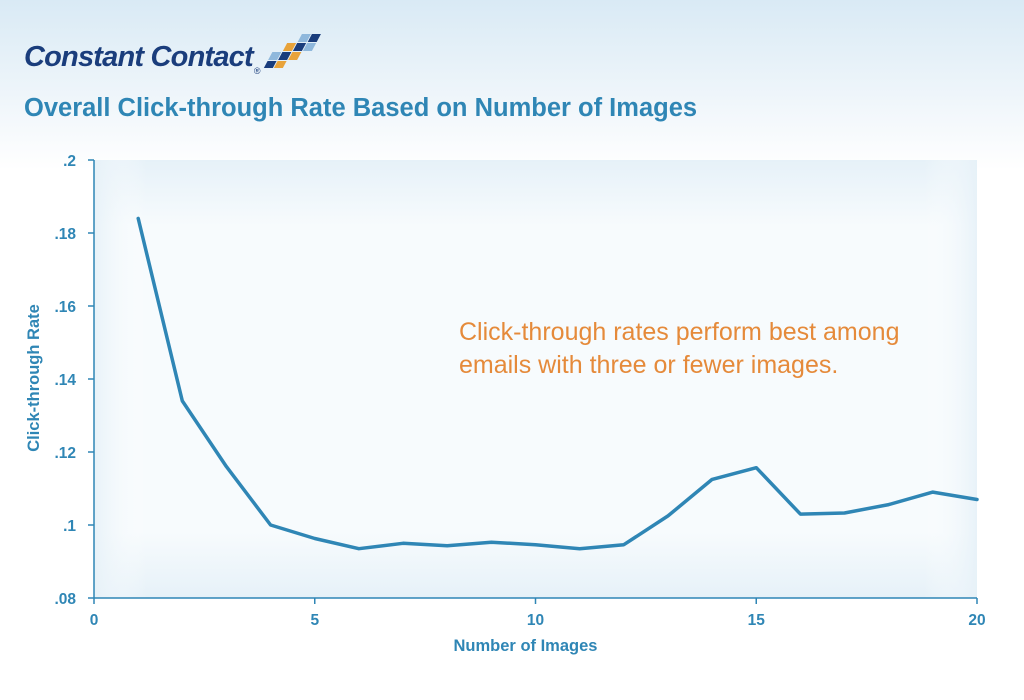 This screenshot has width=1024, height=700. What do you see at coordinates (139, 57) in the screenshot?
I see `logo-text: Constant Contact` at bounding box center [139, 57].